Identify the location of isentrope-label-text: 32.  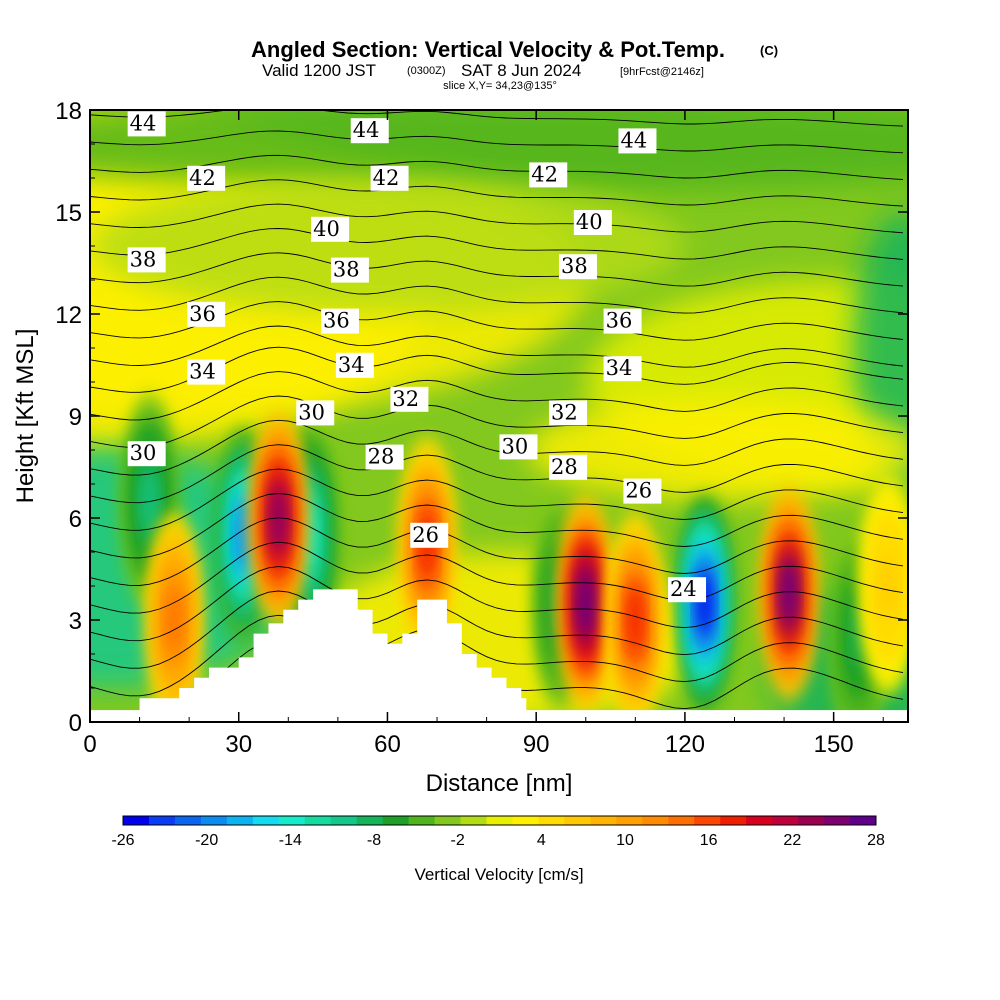
(405, 399).